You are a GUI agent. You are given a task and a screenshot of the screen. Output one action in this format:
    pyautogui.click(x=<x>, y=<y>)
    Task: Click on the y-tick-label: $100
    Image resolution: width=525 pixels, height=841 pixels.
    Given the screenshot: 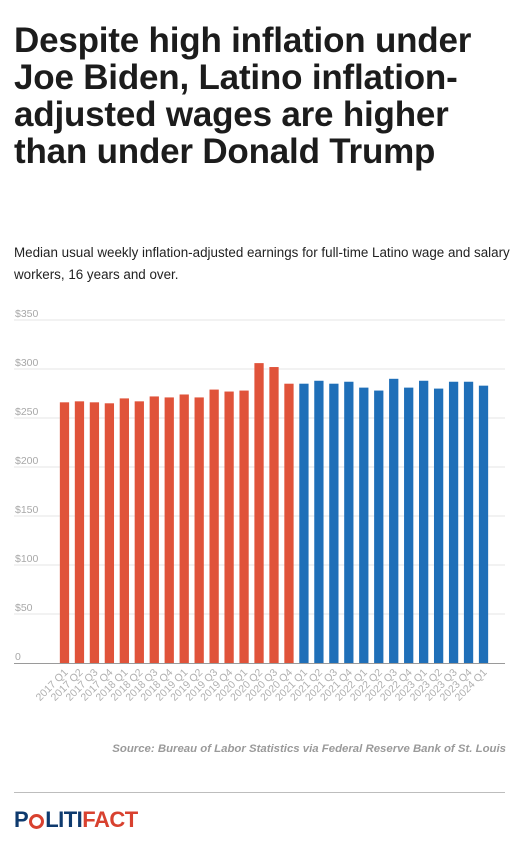 What is the action you would take?
    pyautogui.click(x=27, y=559)
    